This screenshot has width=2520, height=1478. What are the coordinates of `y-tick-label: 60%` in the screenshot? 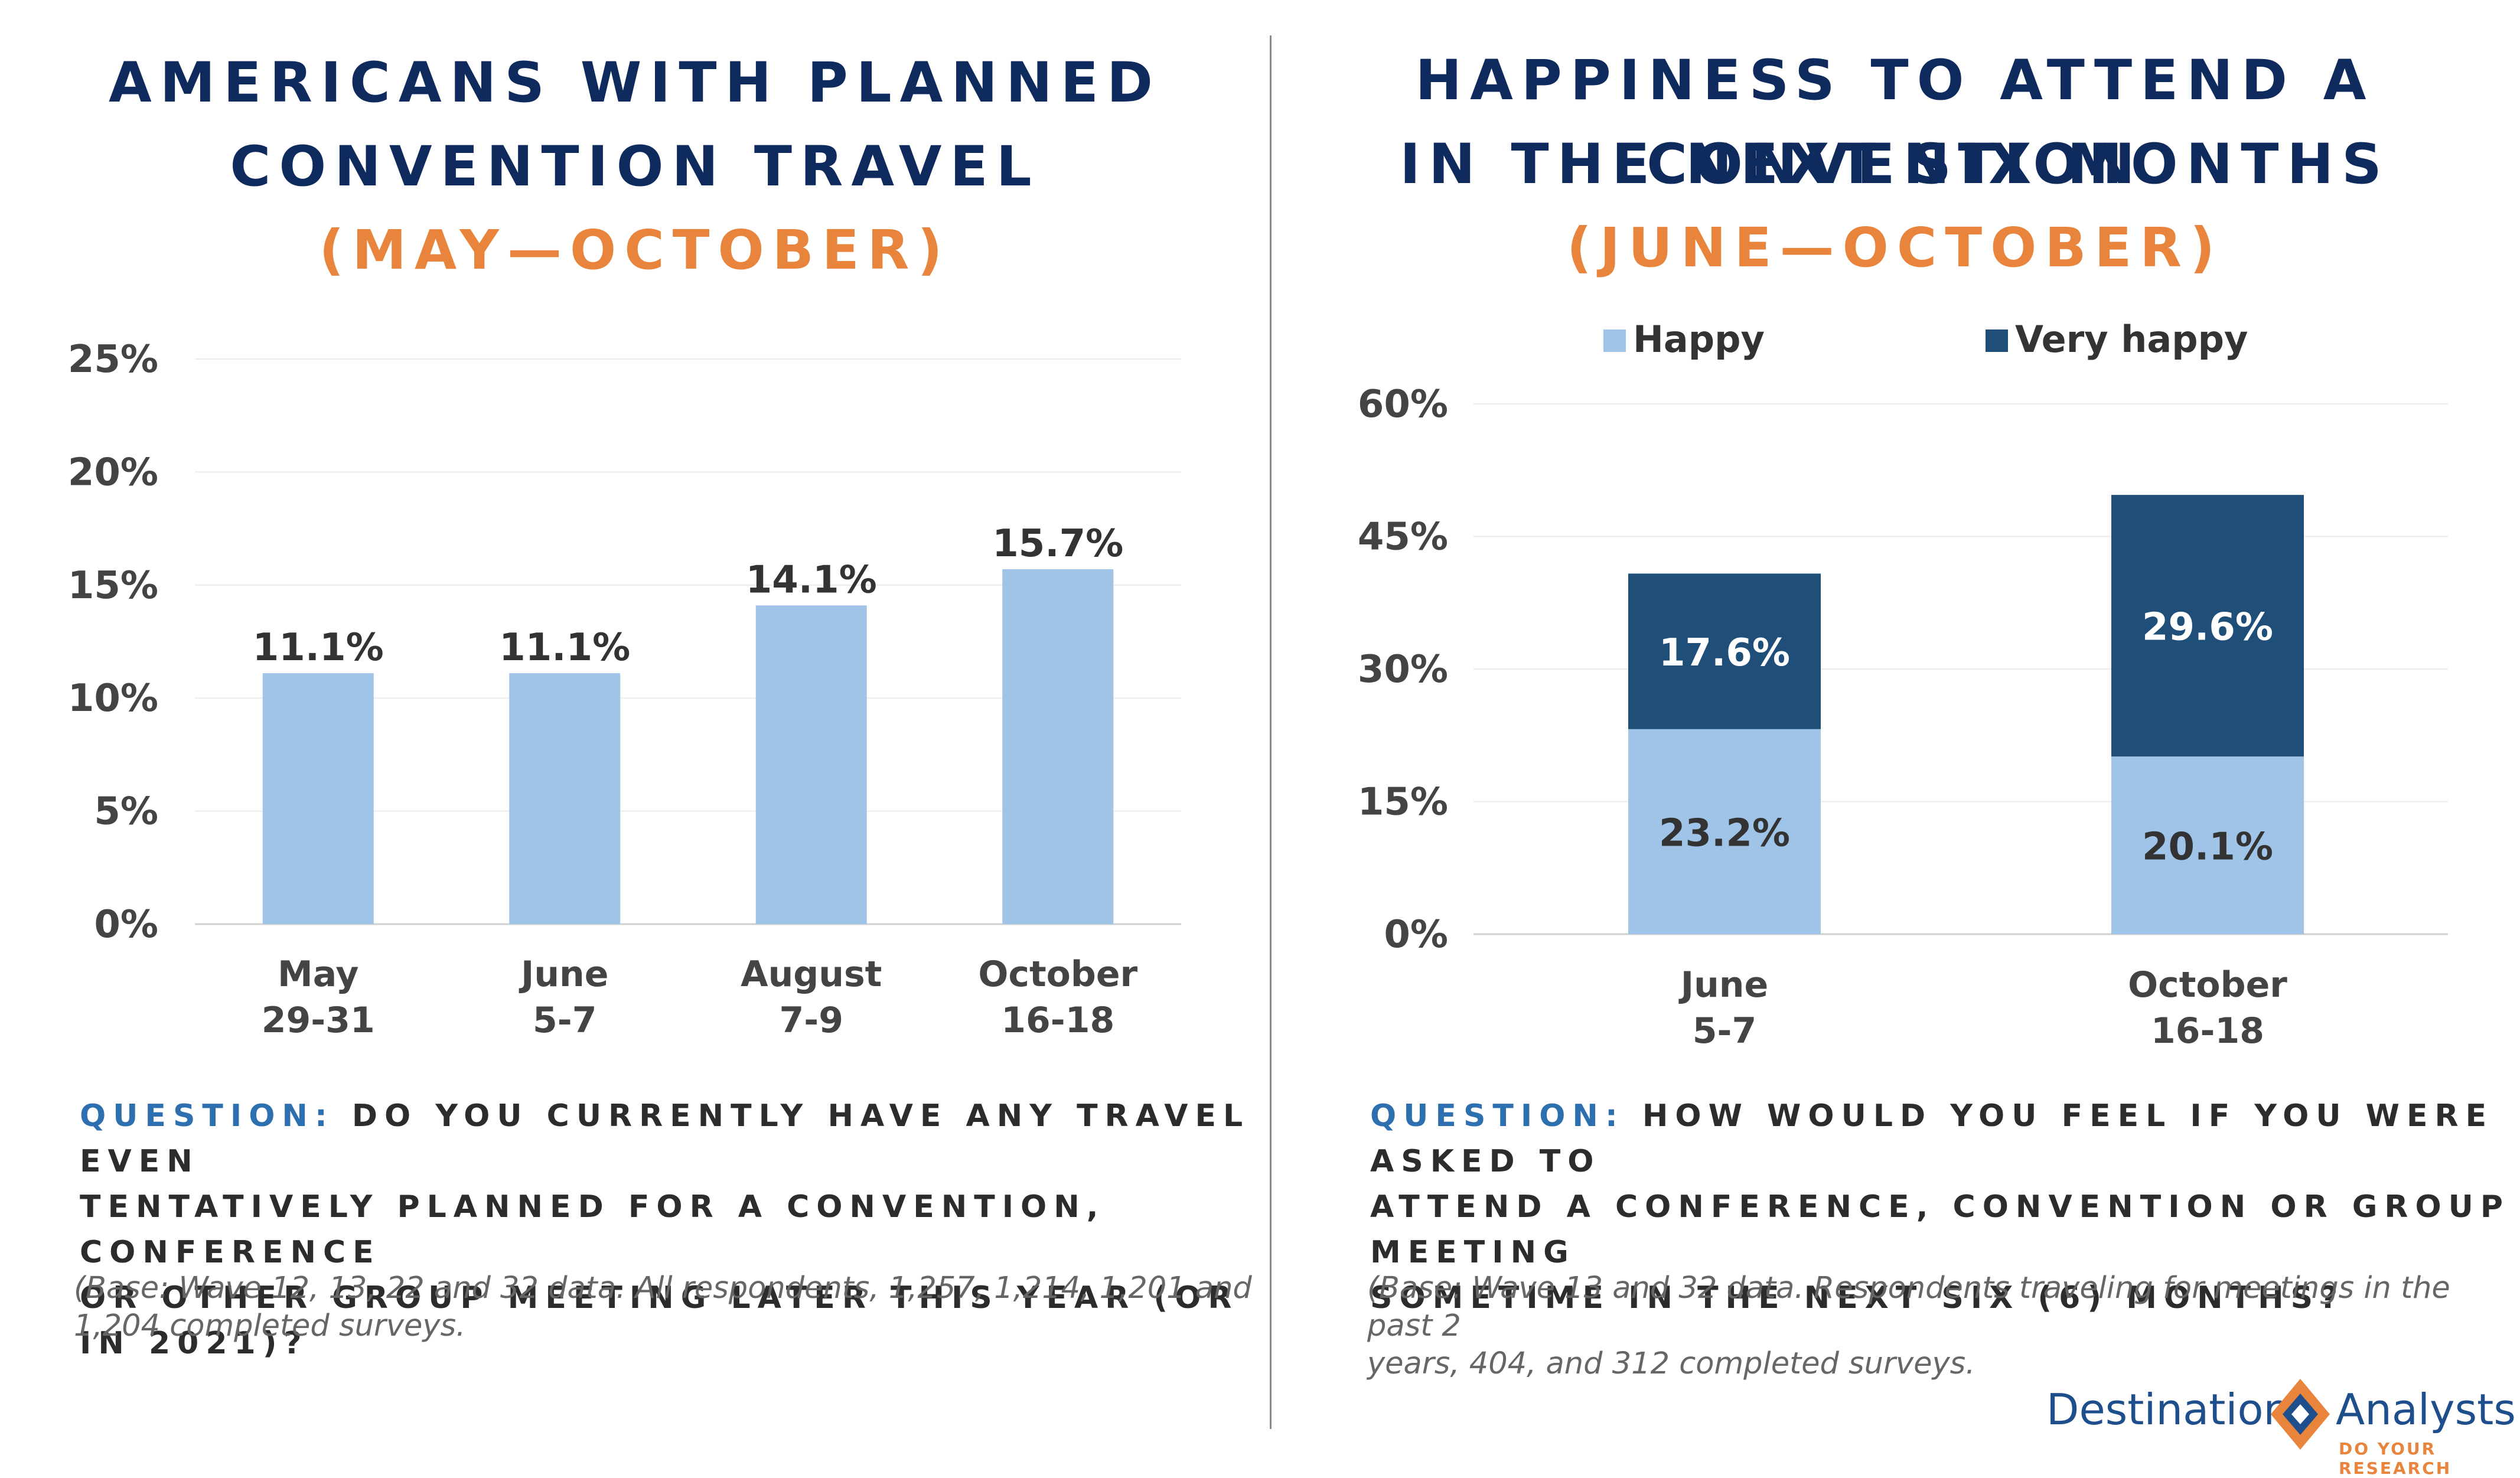 It's located at (1403, 404).